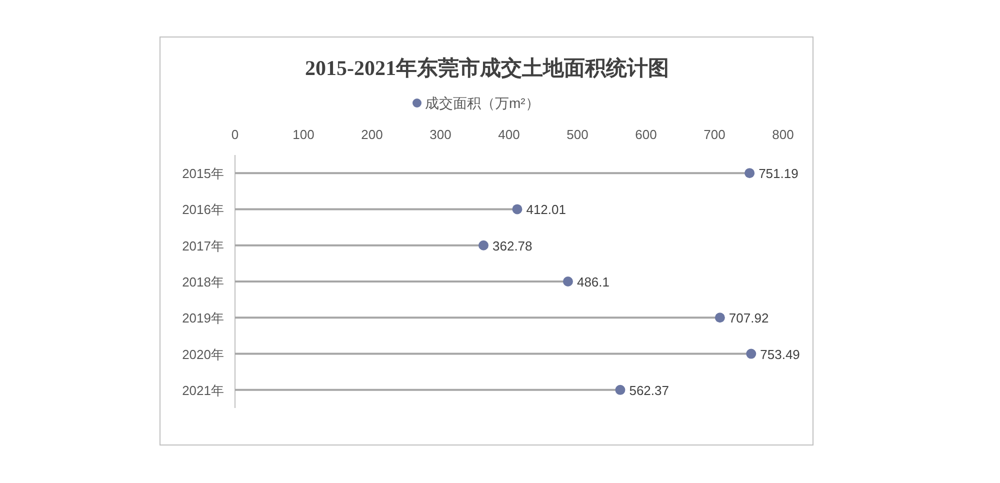 The image size is (1000, 483). I want to click on y-tick-label: 2016年, so click(203, 210).